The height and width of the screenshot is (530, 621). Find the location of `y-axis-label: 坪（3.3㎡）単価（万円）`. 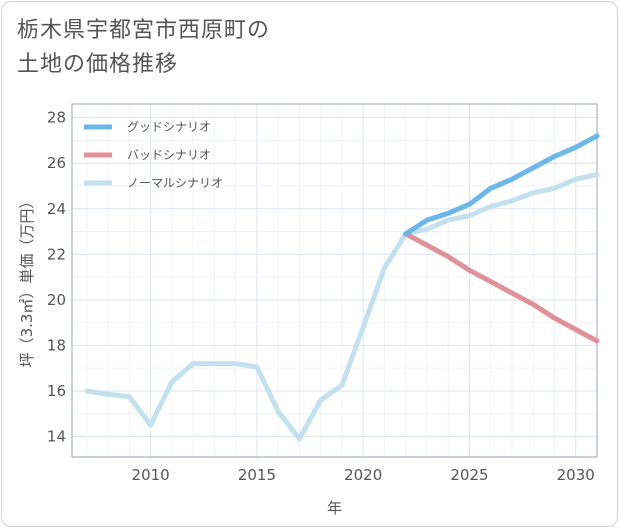

y-axis-label: 坪（3.3㎡）単価（万円） is located at coordinates (27, 281).